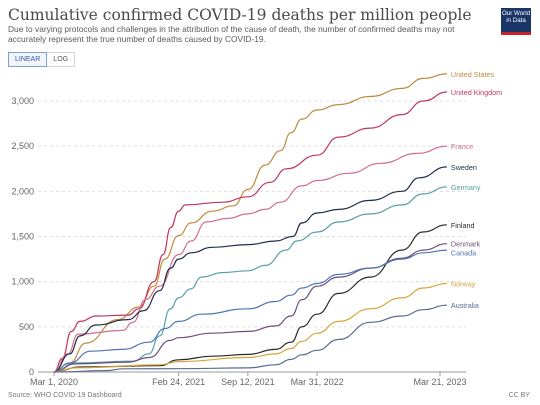 This screenshot has width=540, height=405. What do you see at coordinates (61, 59) in the screenshot?
I see `log-scale-button: LOG` at bounding box center [61, 59].